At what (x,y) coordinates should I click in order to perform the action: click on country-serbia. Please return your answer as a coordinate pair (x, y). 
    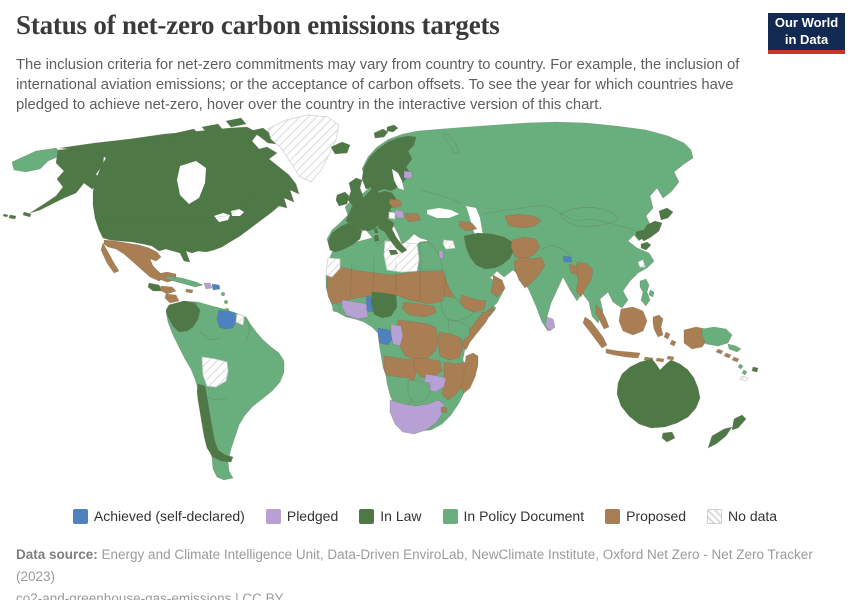
    Looking at the image, I should click on (399, 214).